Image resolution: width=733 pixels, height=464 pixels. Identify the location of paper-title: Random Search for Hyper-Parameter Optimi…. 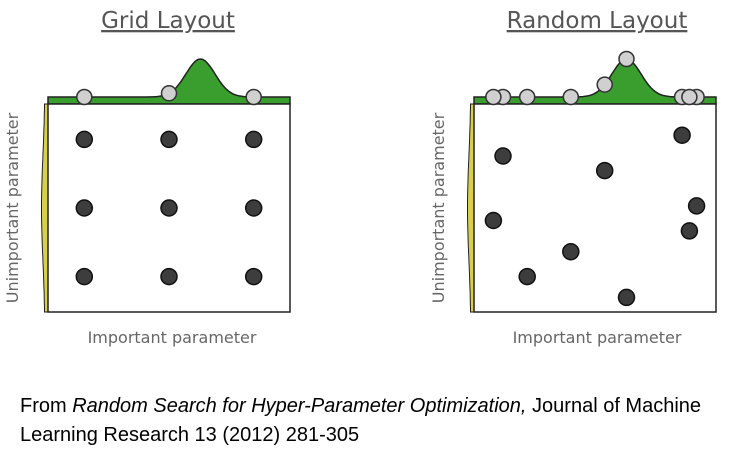
(299, 406).